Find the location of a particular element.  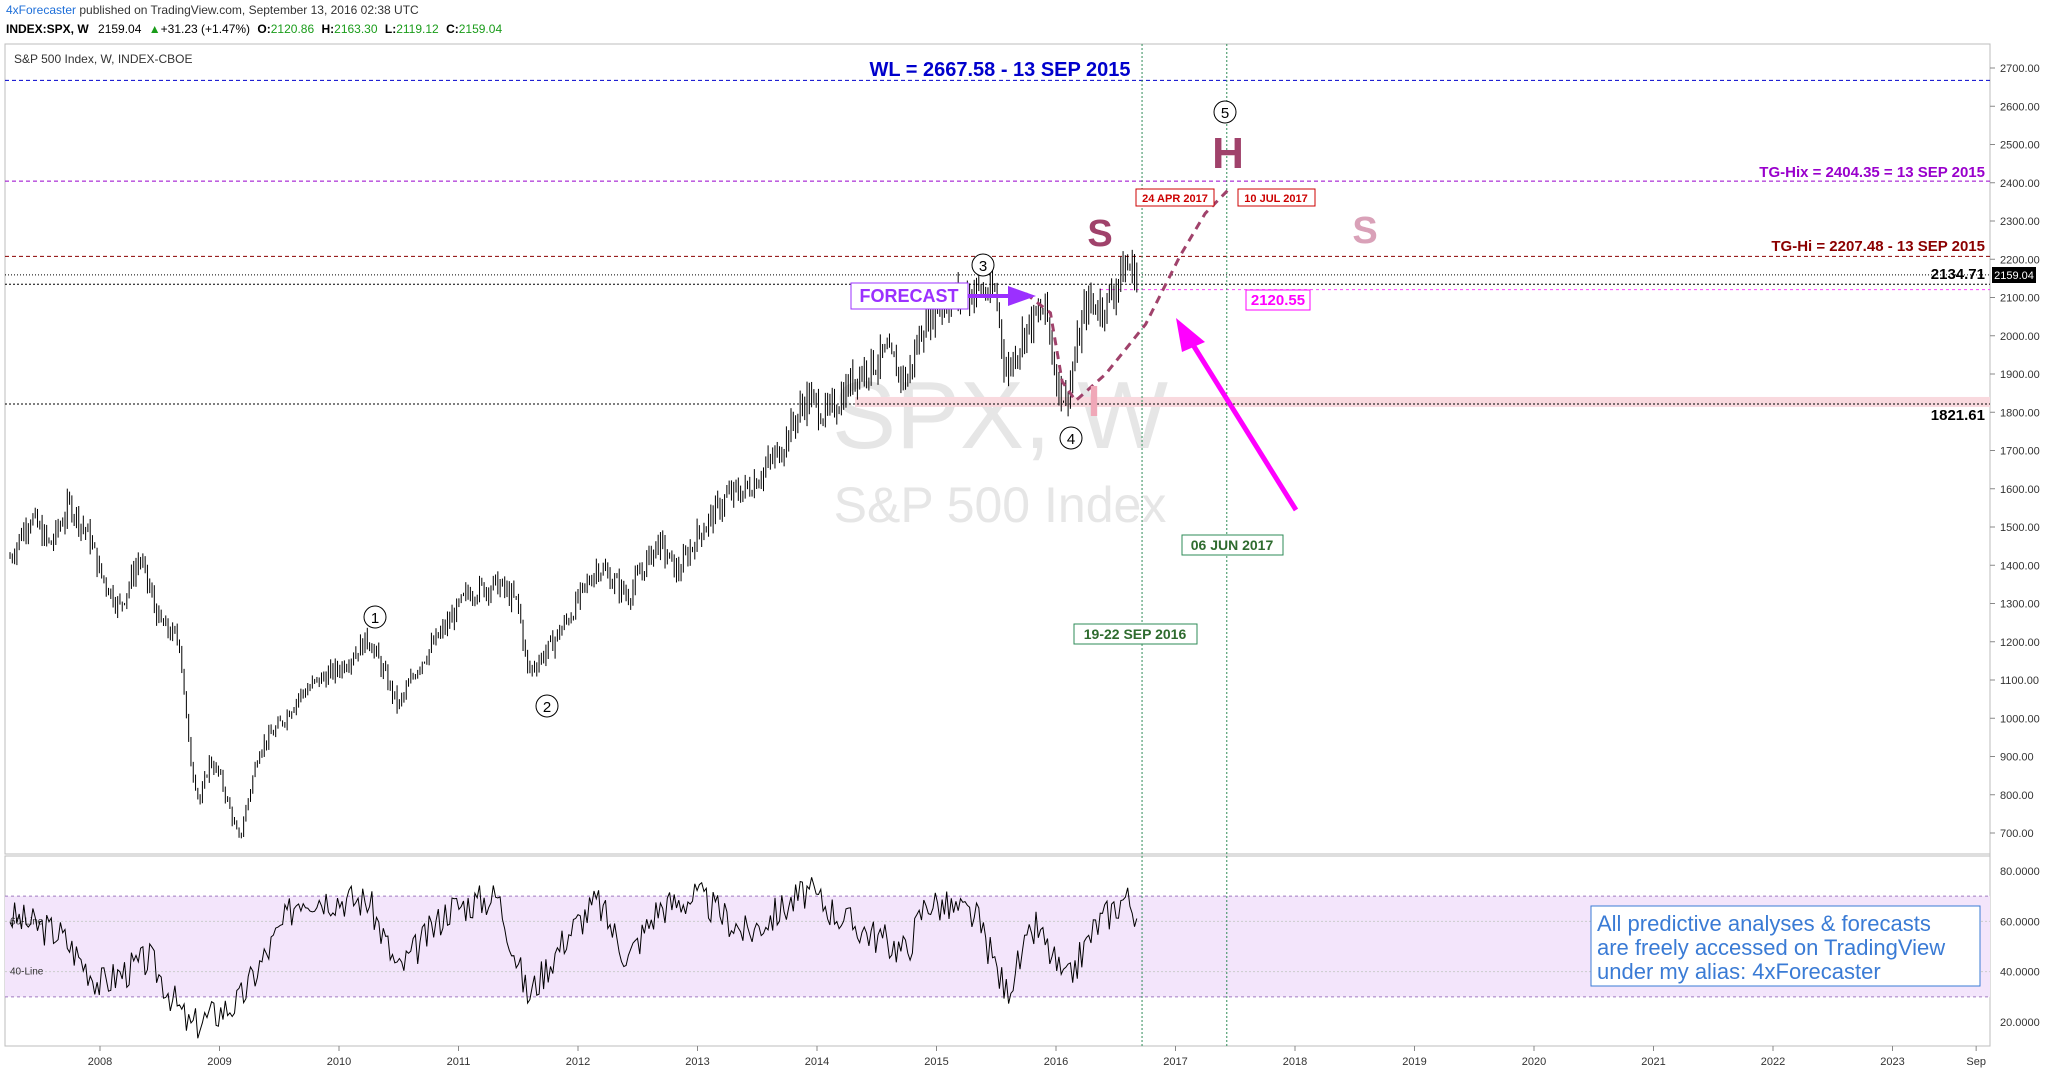

last-price: 2159.04 is located at coordinates (120, 29).